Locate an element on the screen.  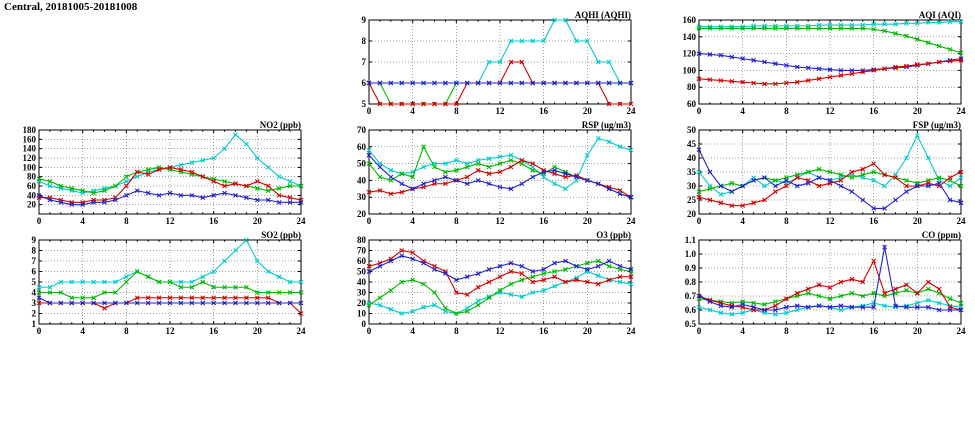
co-chart is located at coordinates (820, 285).